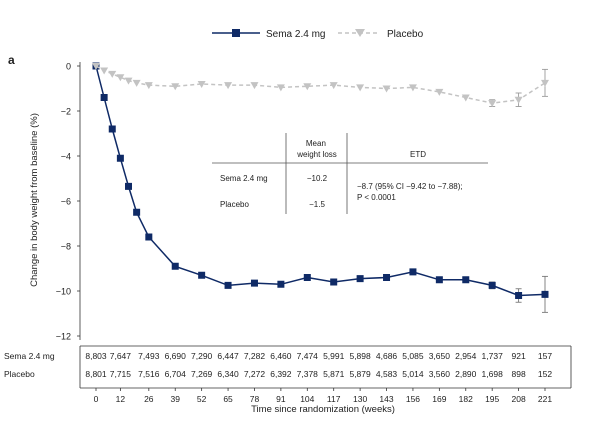 Image resolution: width=600 pixels, height=436 pixels. What do you see at coordinates (316, 149) in the screenshot?
I see `inset-table-header-mean: Mean weight loss` at bounding box center [316, 149].